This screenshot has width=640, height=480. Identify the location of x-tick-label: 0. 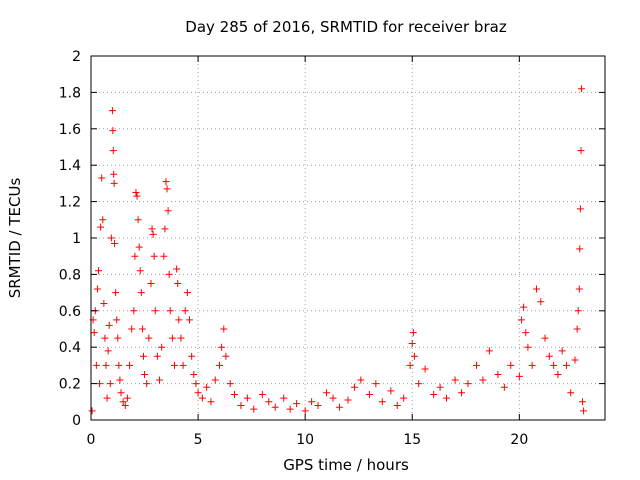
(91, 440).